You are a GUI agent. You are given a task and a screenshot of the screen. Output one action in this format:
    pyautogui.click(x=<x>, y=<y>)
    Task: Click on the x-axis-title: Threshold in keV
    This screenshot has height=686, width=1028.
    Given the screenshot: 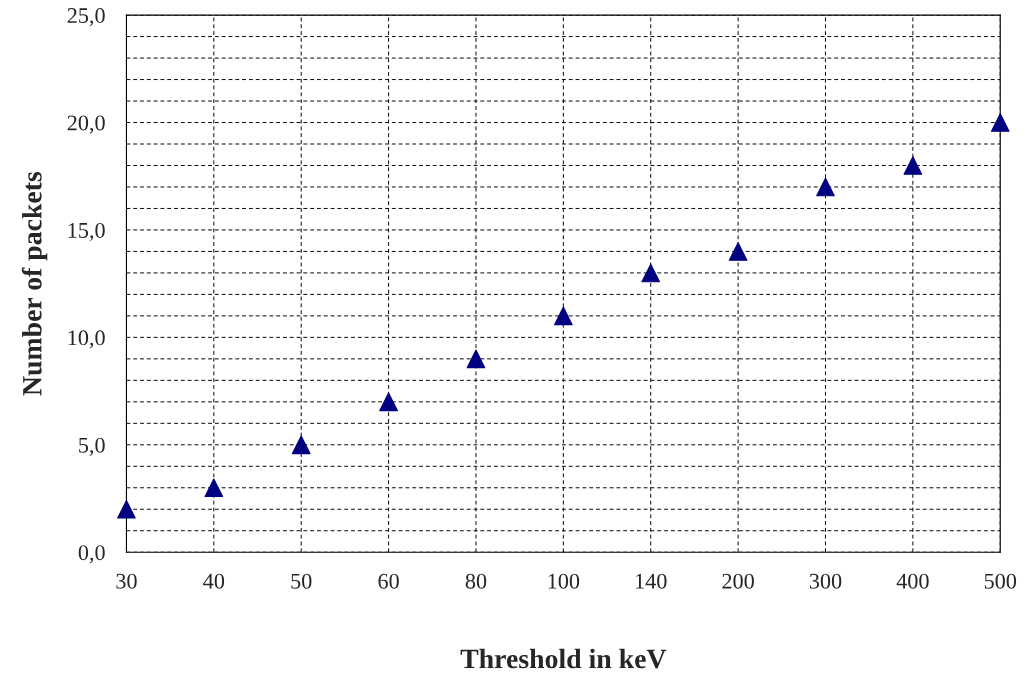 What is the action you would take?
    pyautogui.click(x=563, y=658)
    